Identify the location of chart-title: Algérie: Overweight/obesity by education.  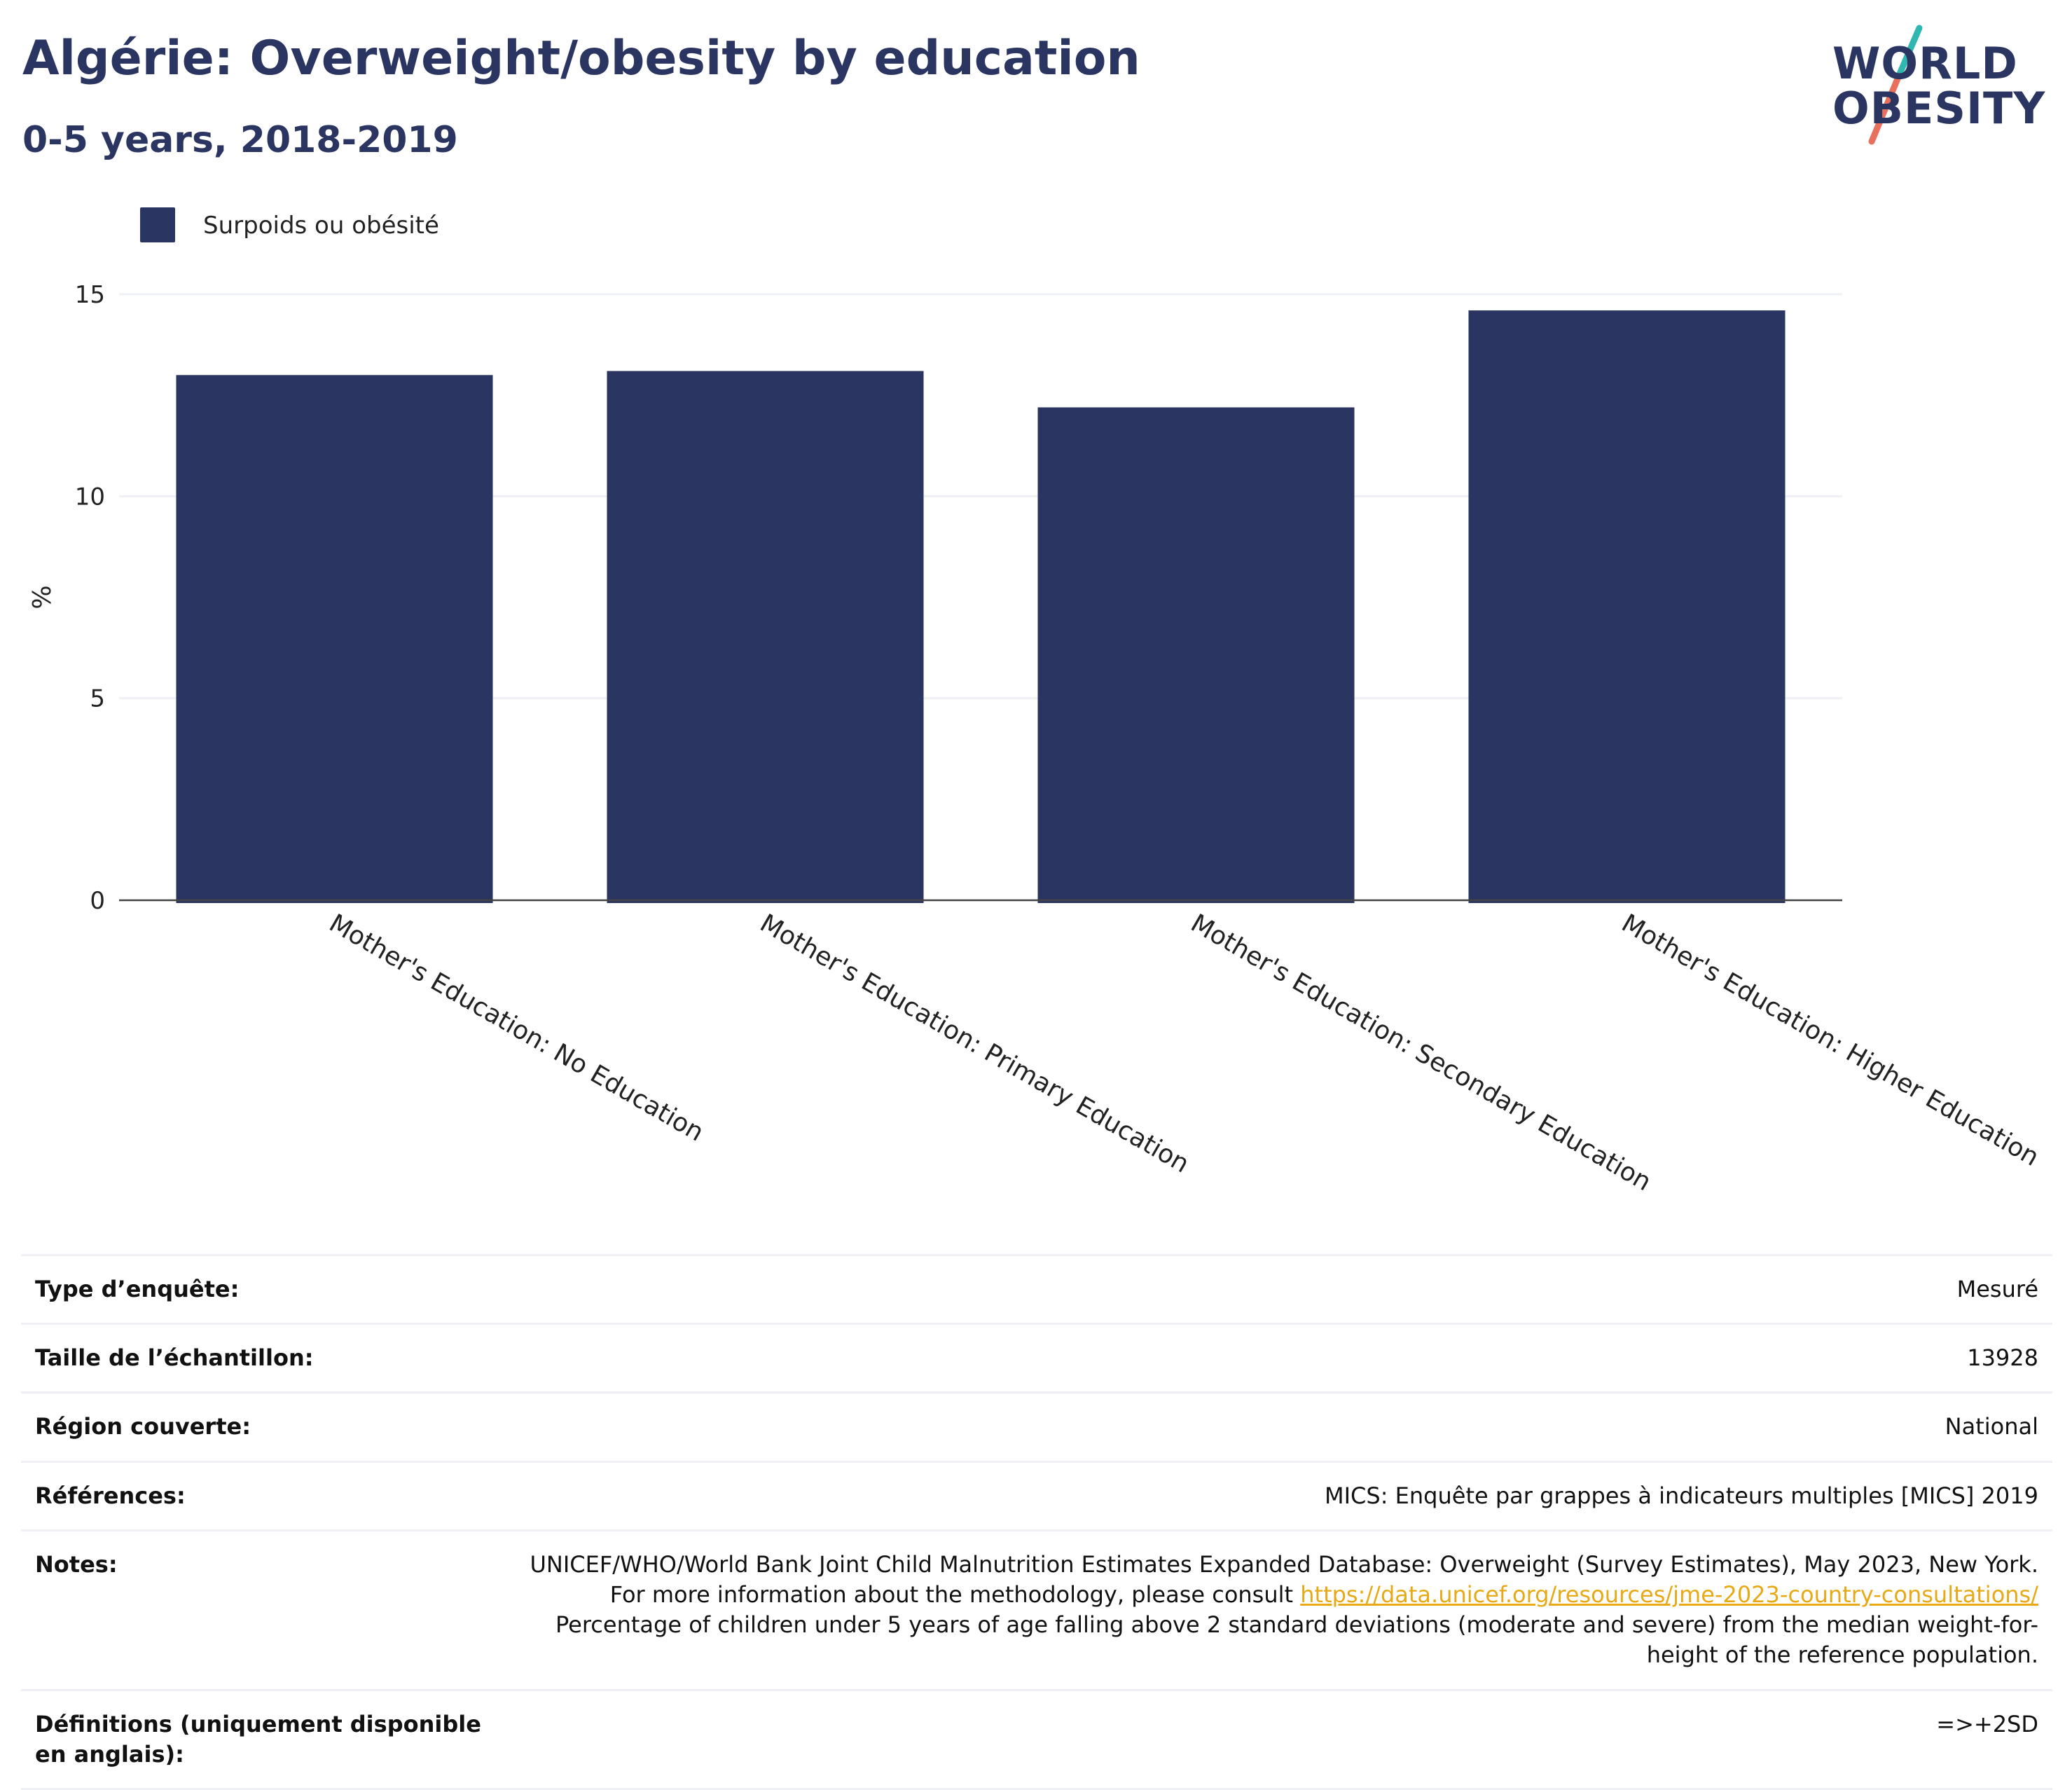
(581, 58).